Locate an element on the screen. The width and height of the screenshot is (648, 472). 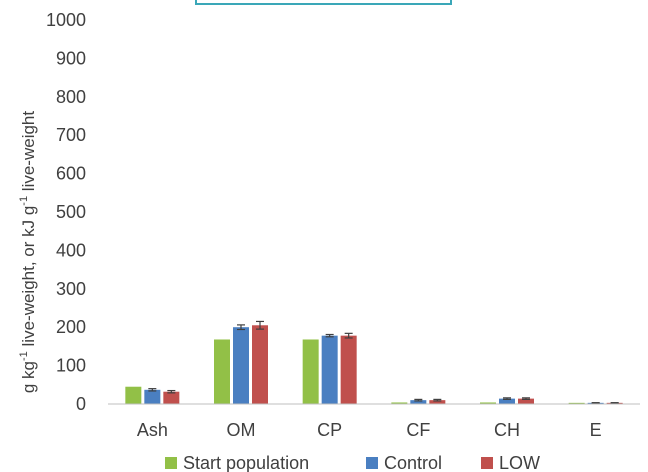
legend-label: Control is located at coordinates (413, 462).